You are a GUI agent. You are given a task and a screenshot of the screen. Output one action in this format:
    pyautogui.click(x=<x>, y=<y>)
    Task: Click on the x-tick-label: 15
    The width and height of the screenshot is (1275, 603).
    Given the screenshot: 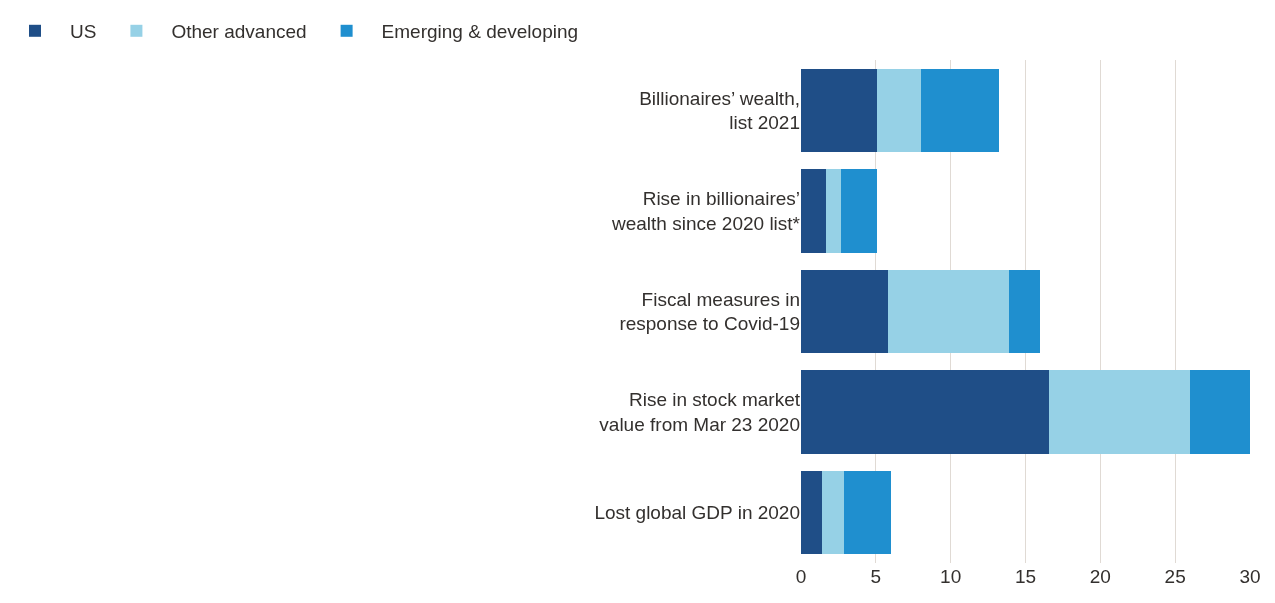 What is the action you would take?
    pyautogui.click(x=1025, y=576)
    